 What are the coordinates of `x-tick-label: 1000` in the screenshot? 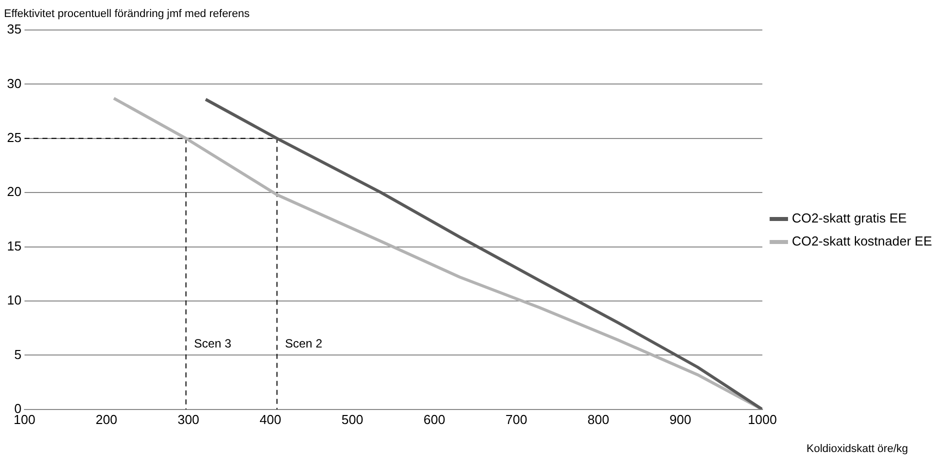 It's located at (762, 419).